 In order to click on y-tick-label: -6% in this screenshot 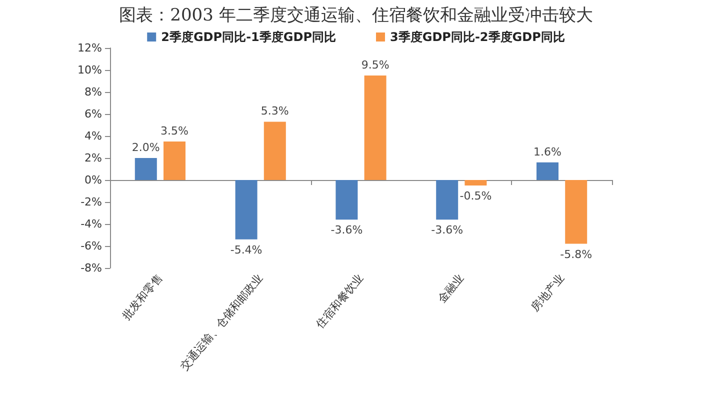, I will do `click(91, 246)`.